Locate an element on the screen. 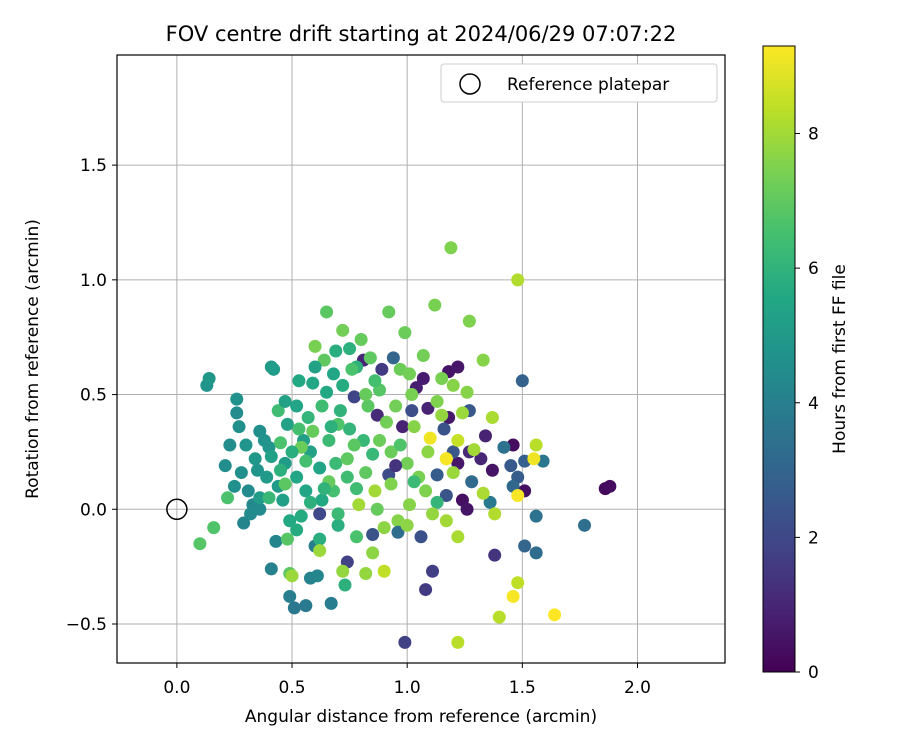 This screenshot has height=750, width=900. y-axis-label: Rotation from reference (arcmin) is located at coordinates (33, 359).